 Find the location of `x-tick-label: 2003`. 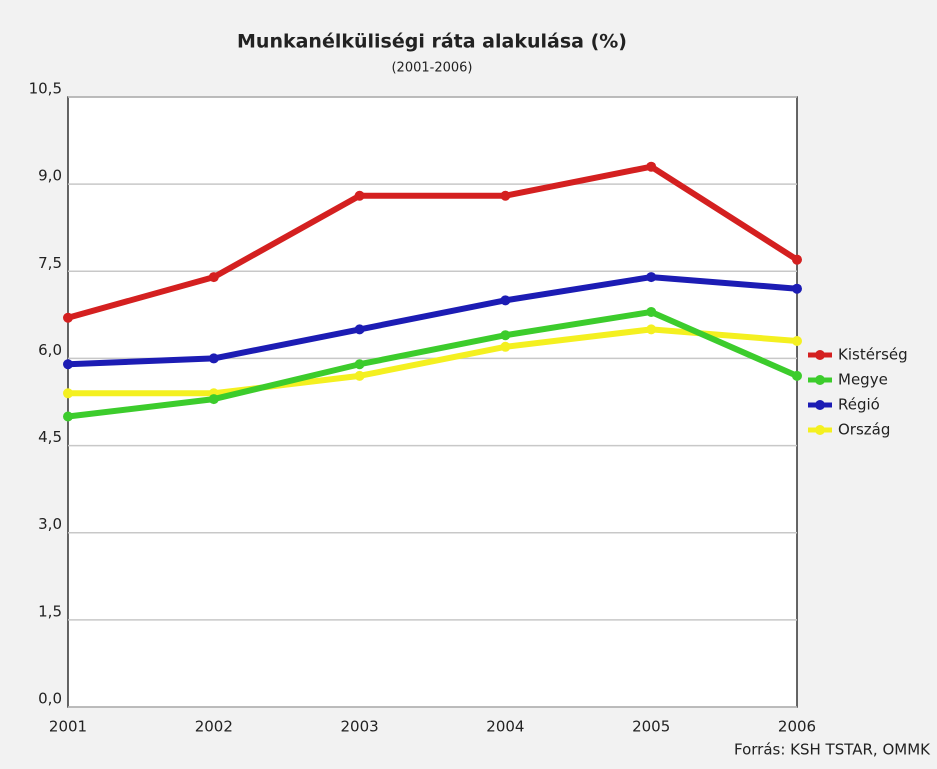

x-tick-label: 2003 is located at coordinates (360, 727).